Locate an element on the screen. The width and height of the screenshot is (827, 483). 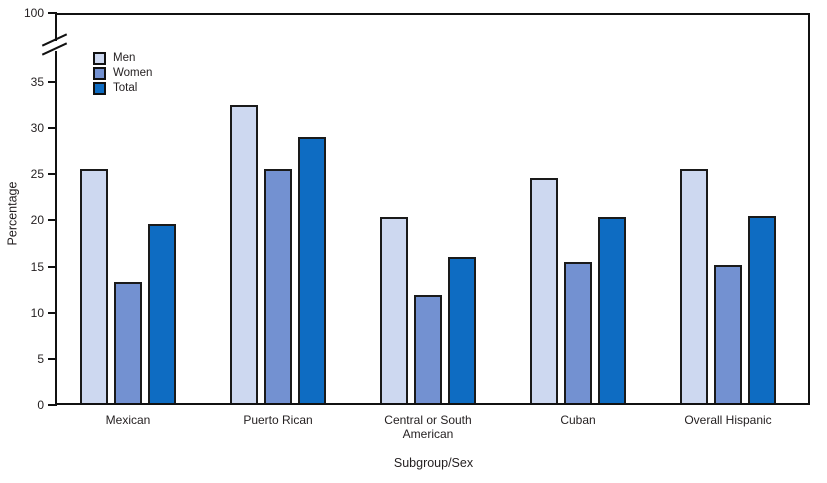
y-tick-35-mark is located at coordinates (52, 82).